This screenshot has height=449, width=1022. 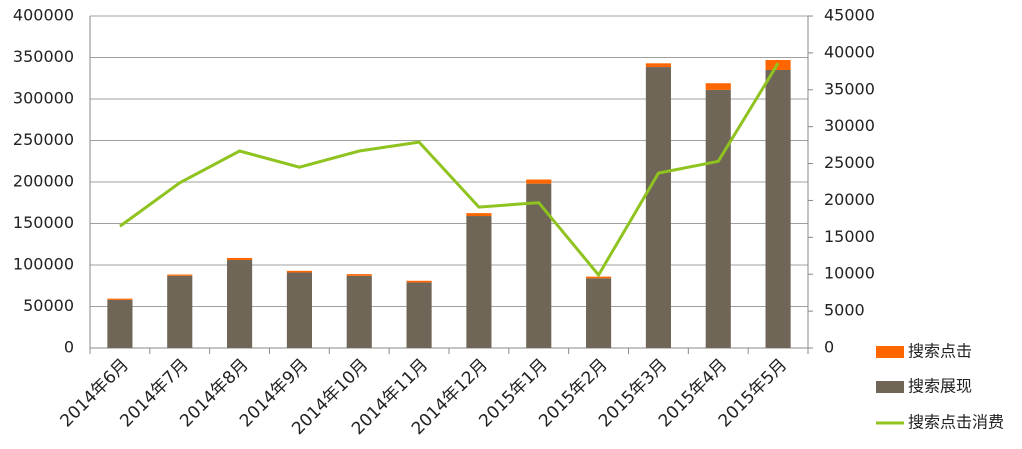 I want to click on y-tick-label: 350000, so click(x=43, y=56).